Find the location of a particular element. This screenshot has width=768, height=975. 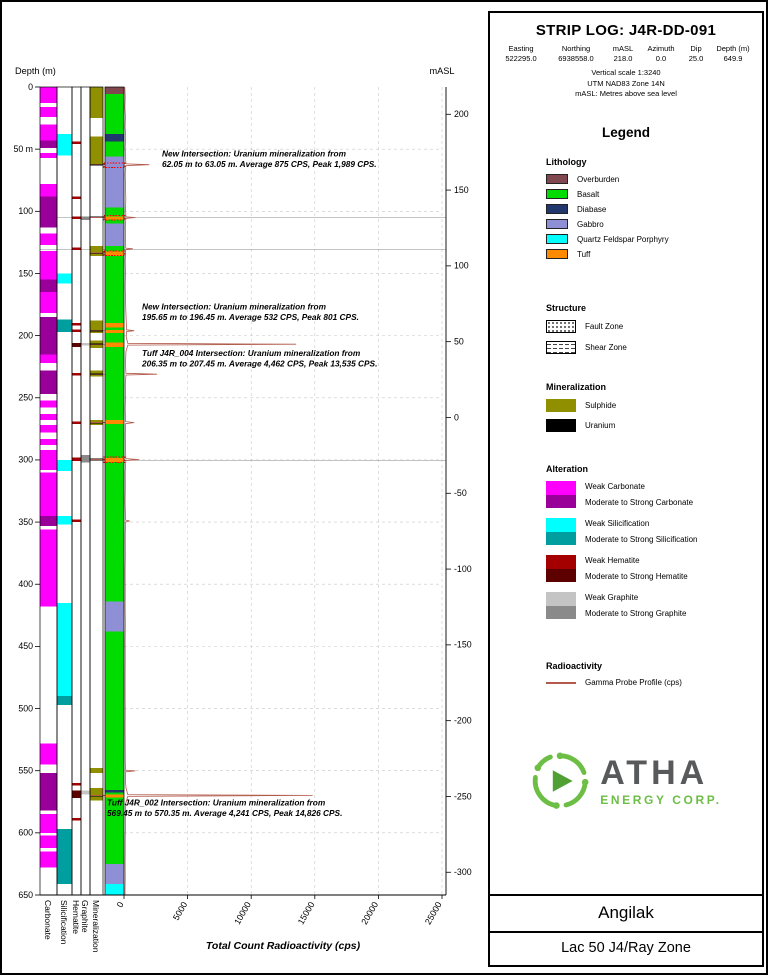

alteration-strong-label: Moderate to Strong Silicification is located at coordinates (641, 539).